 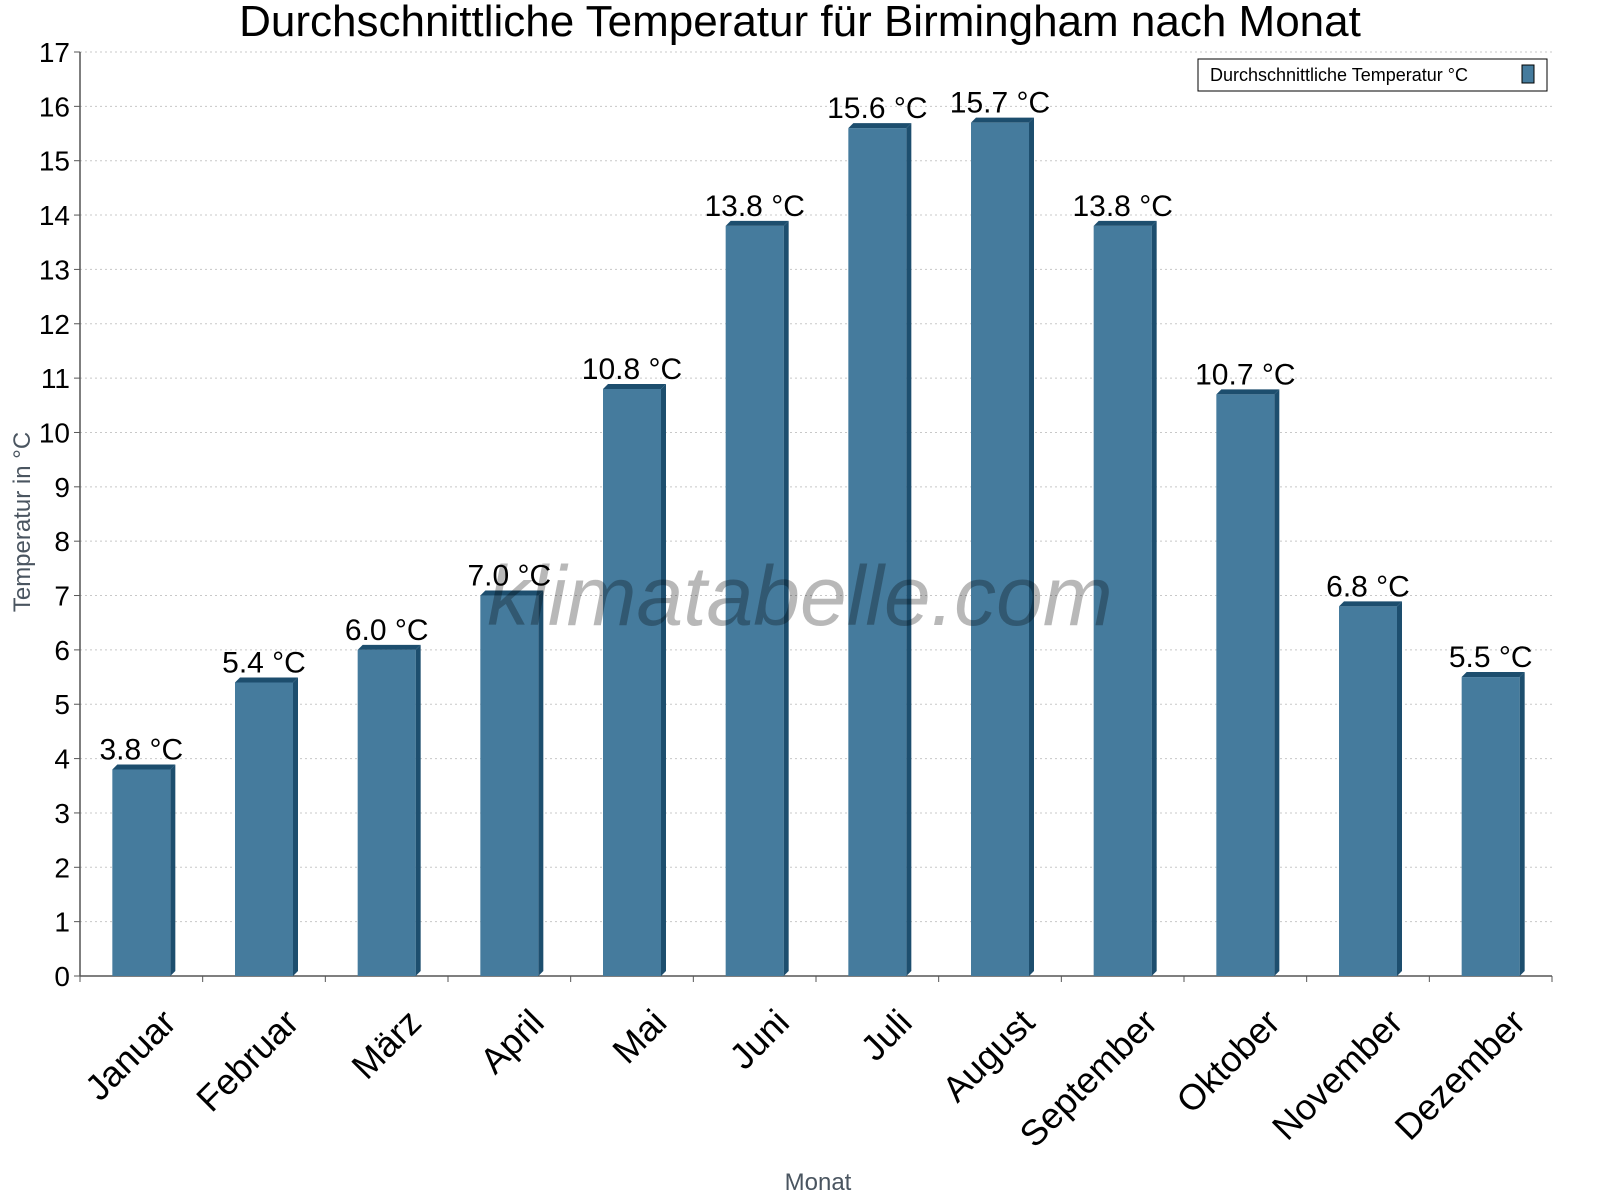 What do you see at coordinates (386, 1044) in the screenshot?
I see `x-tick-label: März` at bounding box center [386, 1044].